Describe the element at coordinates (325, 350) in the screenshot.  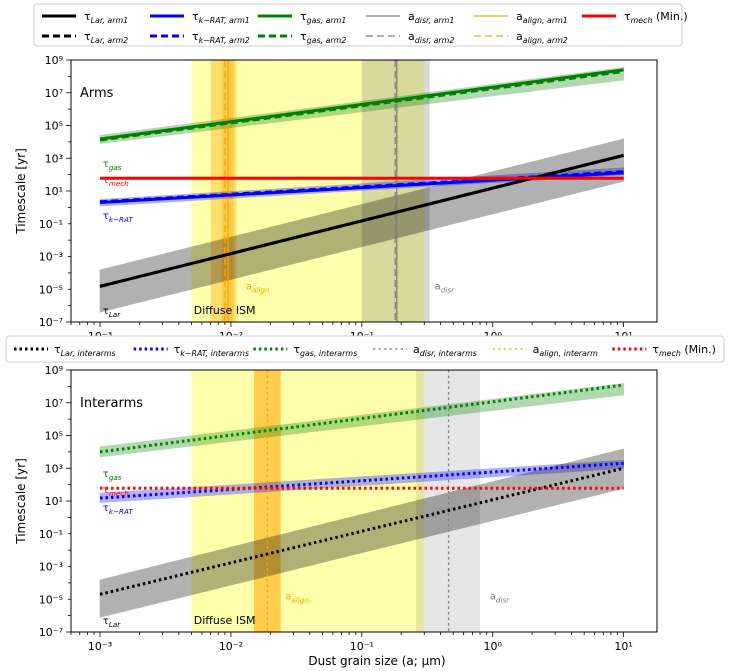
I see `legend-label-gas: τgas, interarms` at that location.